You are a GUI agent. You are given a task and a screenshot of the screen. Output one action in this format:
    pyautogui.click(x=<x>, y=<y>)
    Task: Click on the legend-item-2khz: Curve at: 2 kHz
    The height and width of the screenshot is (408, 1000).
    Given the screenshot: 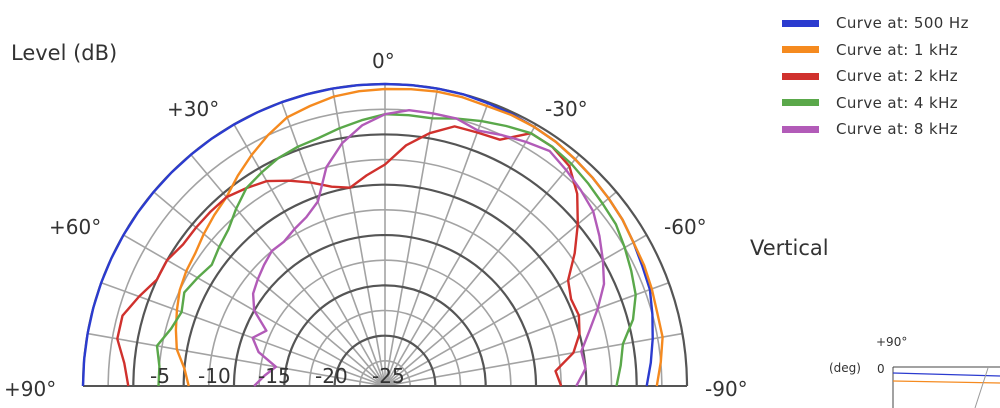 What is the action you would take?
    pyautogui.click(x=875, y=76)
    